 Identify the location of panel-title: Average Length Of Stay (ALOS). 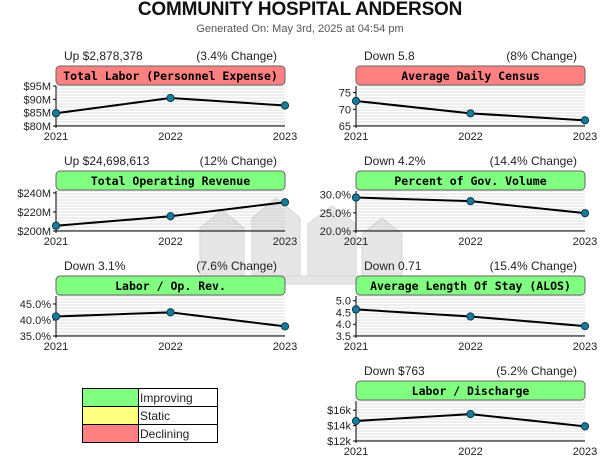
(470, 286).